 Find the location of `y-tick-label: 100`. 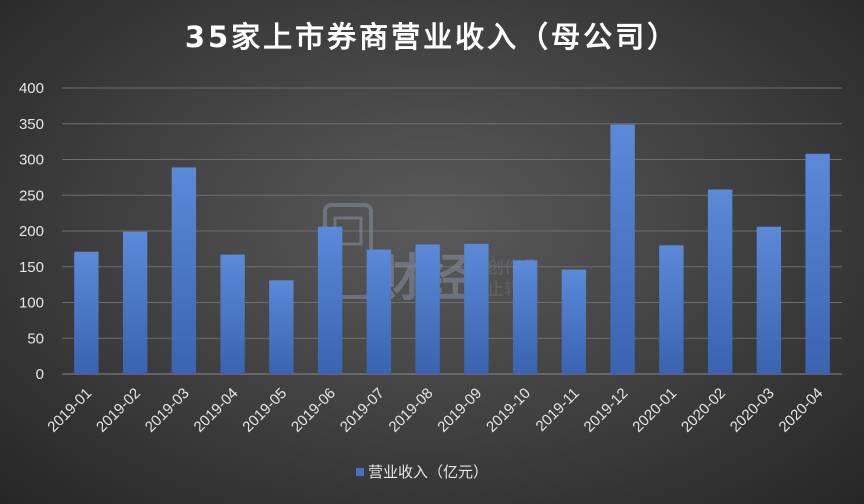

y-tick-label: 100 is located at coordinates (31, 303).